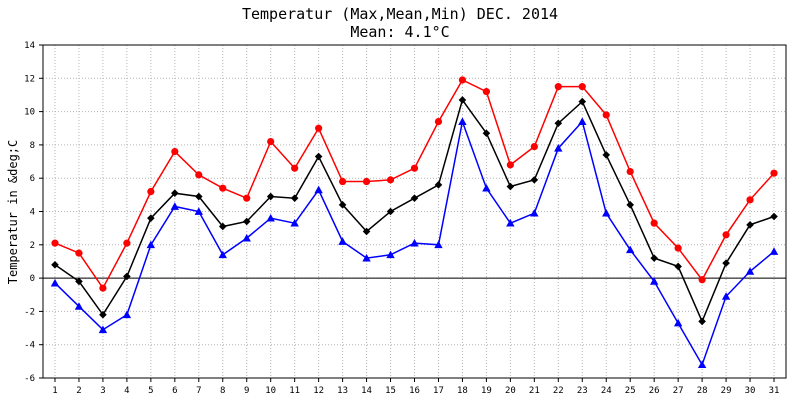 Image resolution: width=800 pixels, height=405 pixels. What do you see at coordinates (390, 391) in the screenshot?
I see `x-tick-label: 15` at bounding box center [390, 391].